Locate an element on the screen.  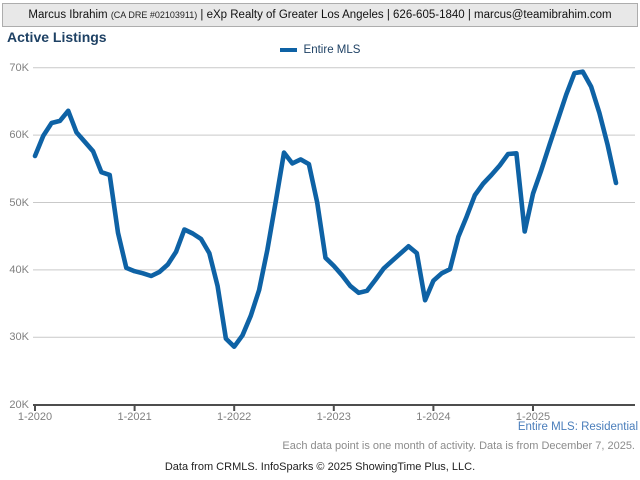
x-axis-label-1-2021: 1-2021 is located at coordinates (134, 417).